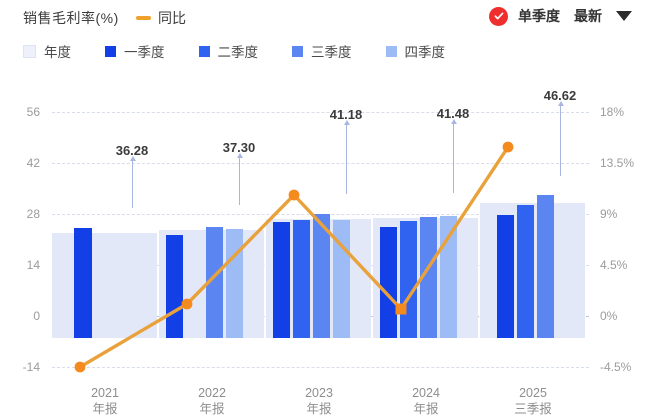  Describe the element at coordinates (617, 163) in the screenshot. I see `y2-axis-tick-label: 13.5%` at that location.